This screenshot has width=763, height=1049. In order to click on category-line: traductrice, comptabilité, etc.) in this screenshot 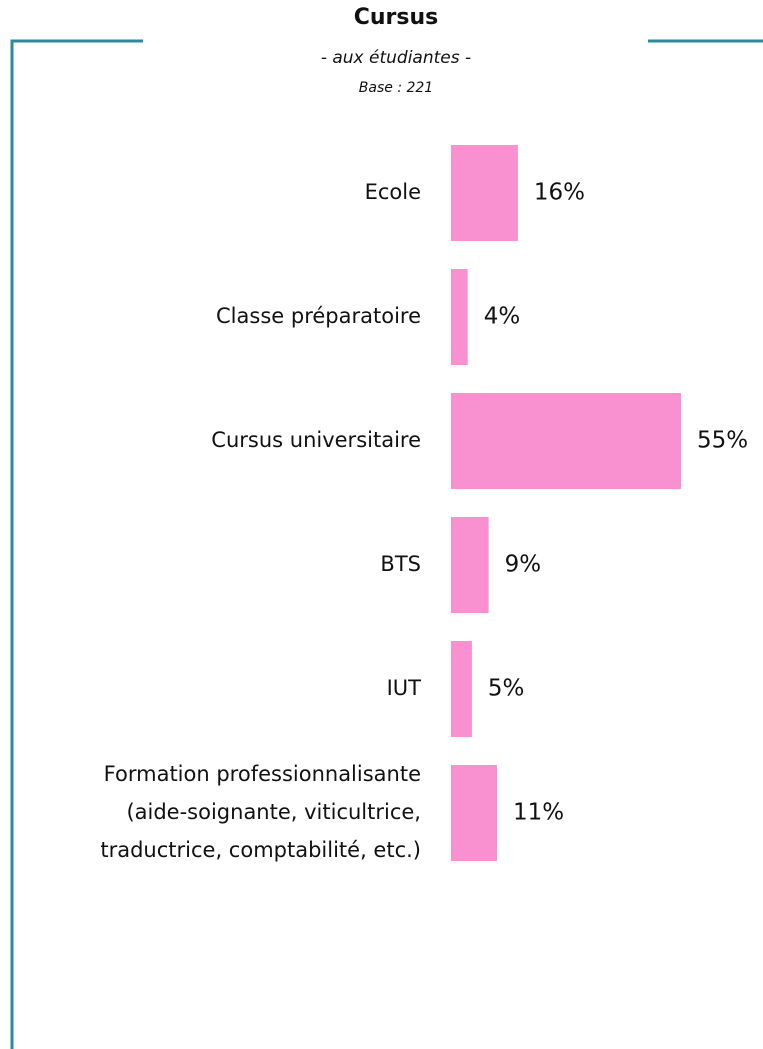, I will do `click(260, 850)`.